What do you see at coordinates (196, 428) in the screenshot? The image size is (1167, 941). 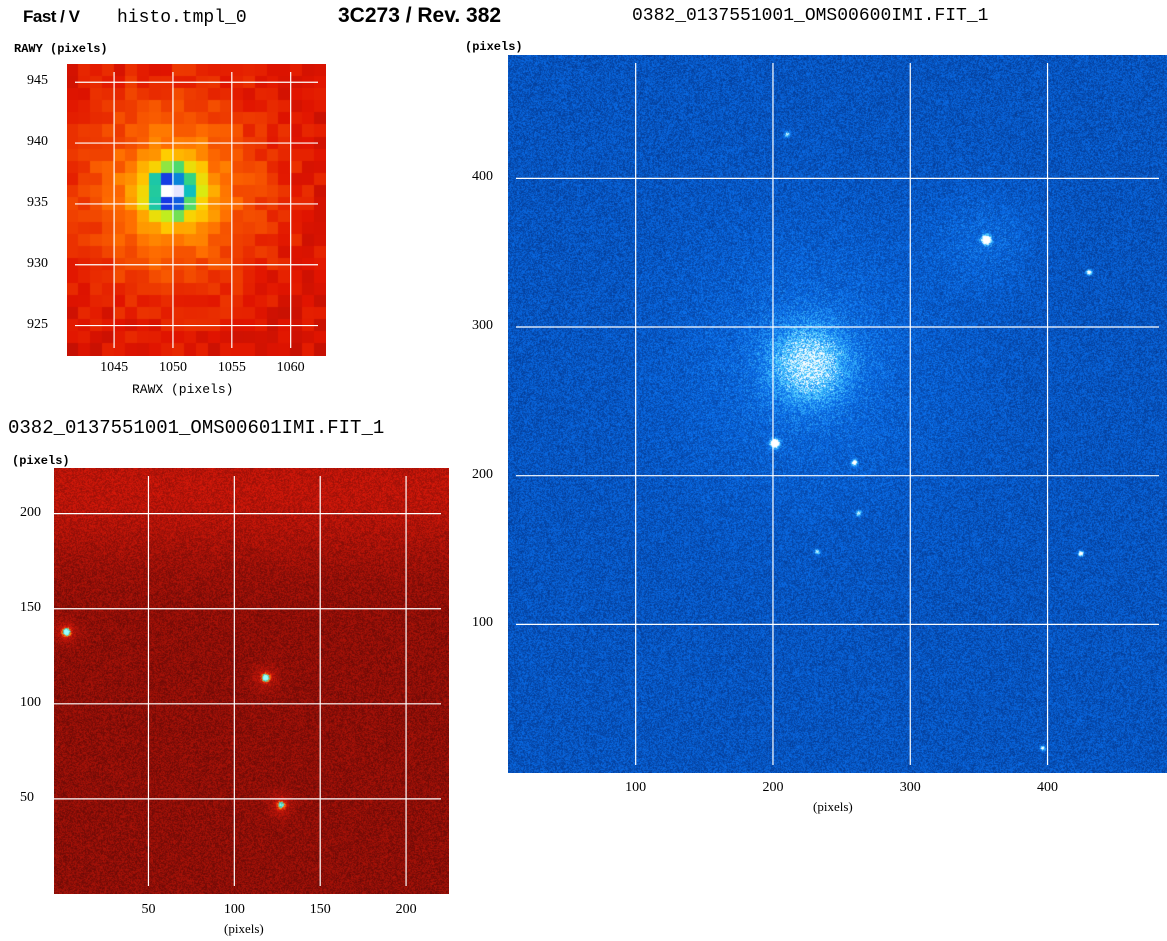 I see `small-image-filename: 0382_0137551001_OMS00601IMI.FIT_1` at bounding box center [196, 428].